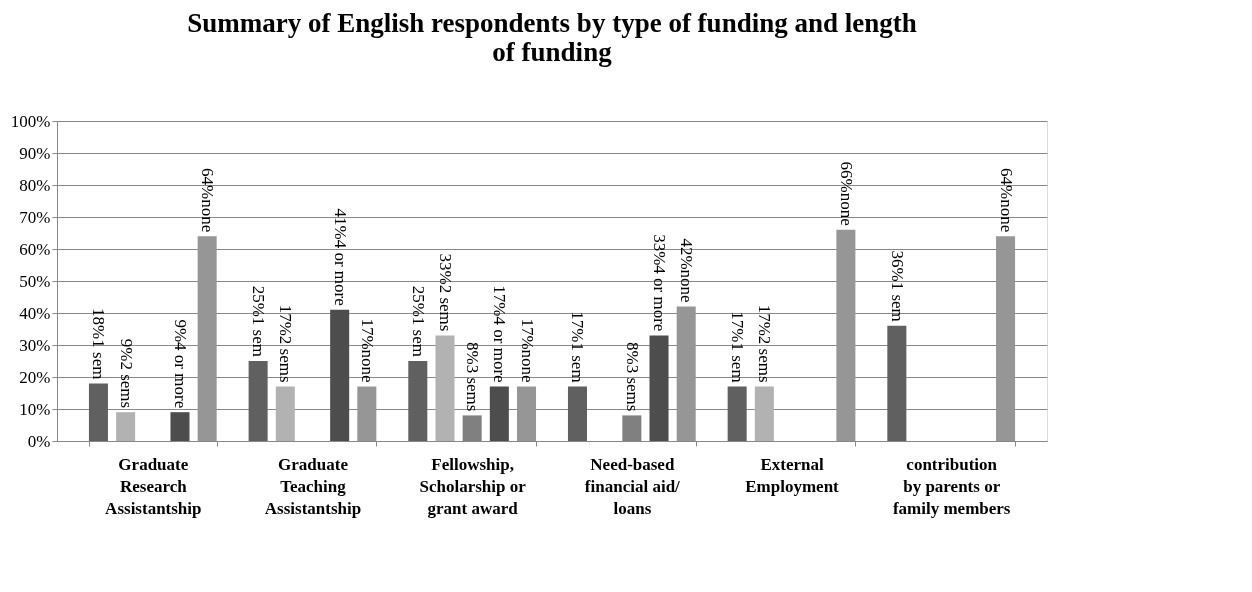  What do you see at coordinates (951, 486) in the screenshot?
I see `x-tick-label: contribution by parents or family members` at bounding box center [951, 486].